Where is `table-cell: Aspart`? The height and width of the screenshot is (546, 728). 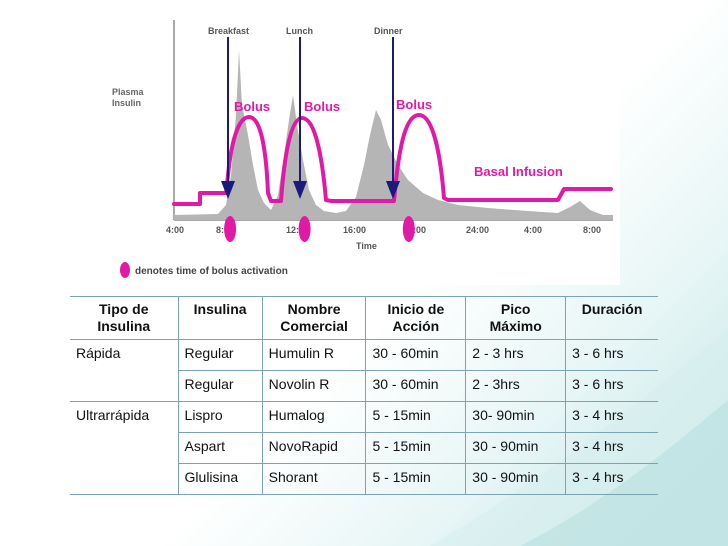
table-cell: Aspart is located at coordinates (220, 448).